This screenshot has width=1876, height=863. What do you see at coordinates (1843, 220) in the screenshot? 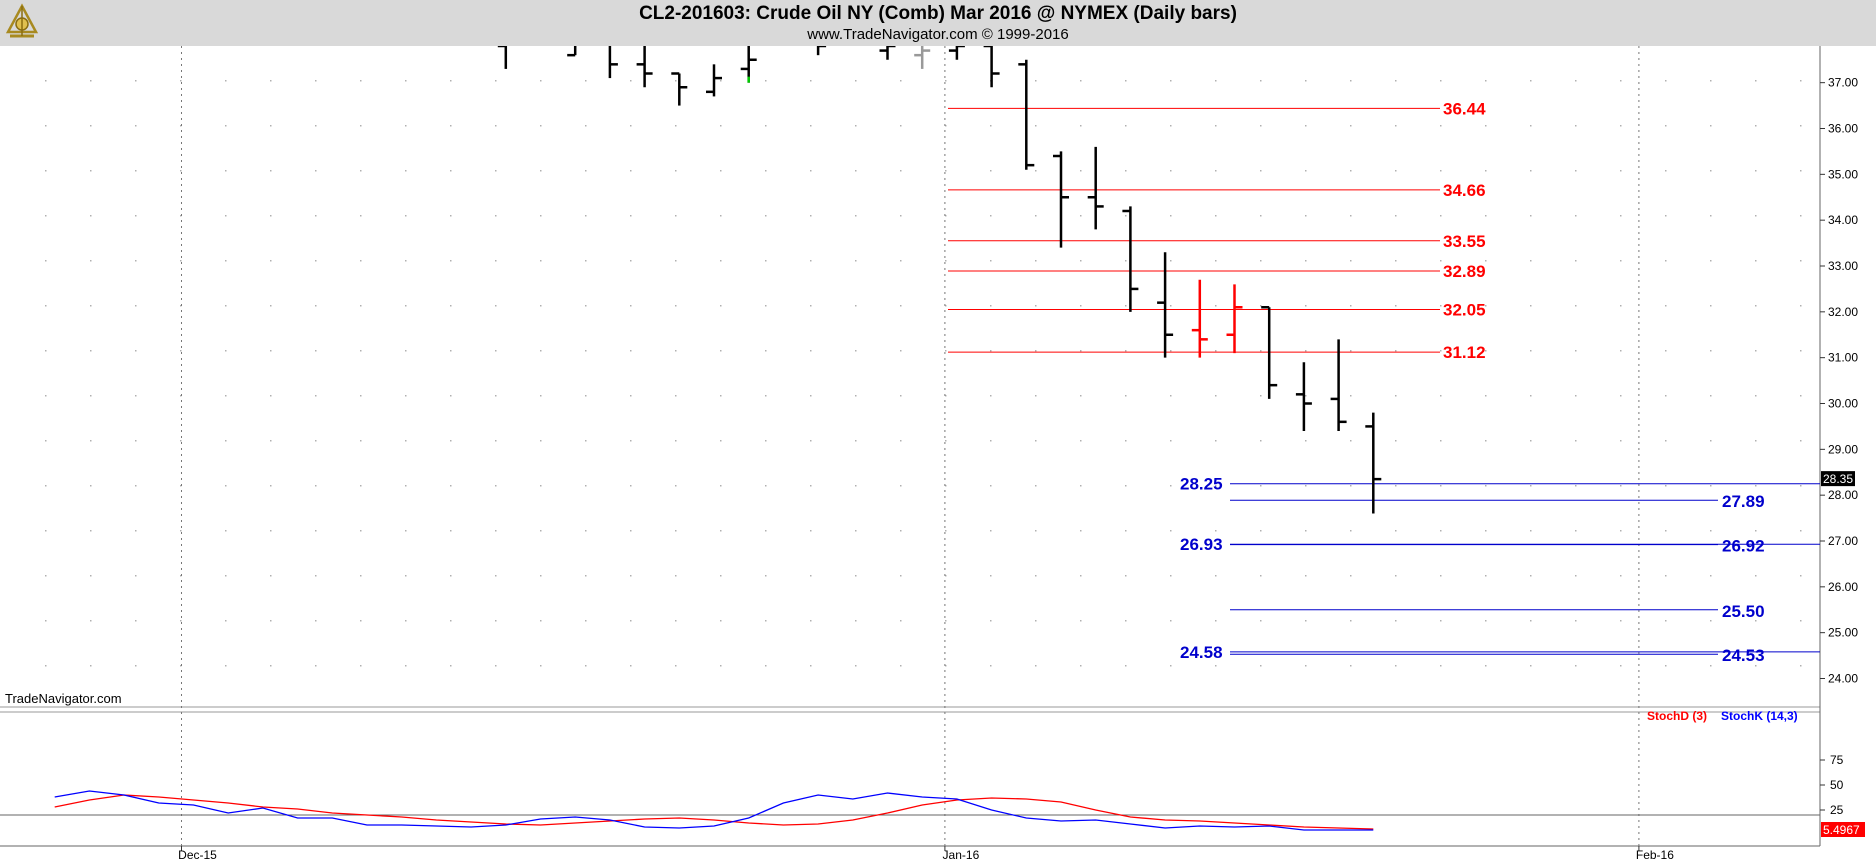
I see `price-tick-label: 34.00` at bounding box center [1843, 220].